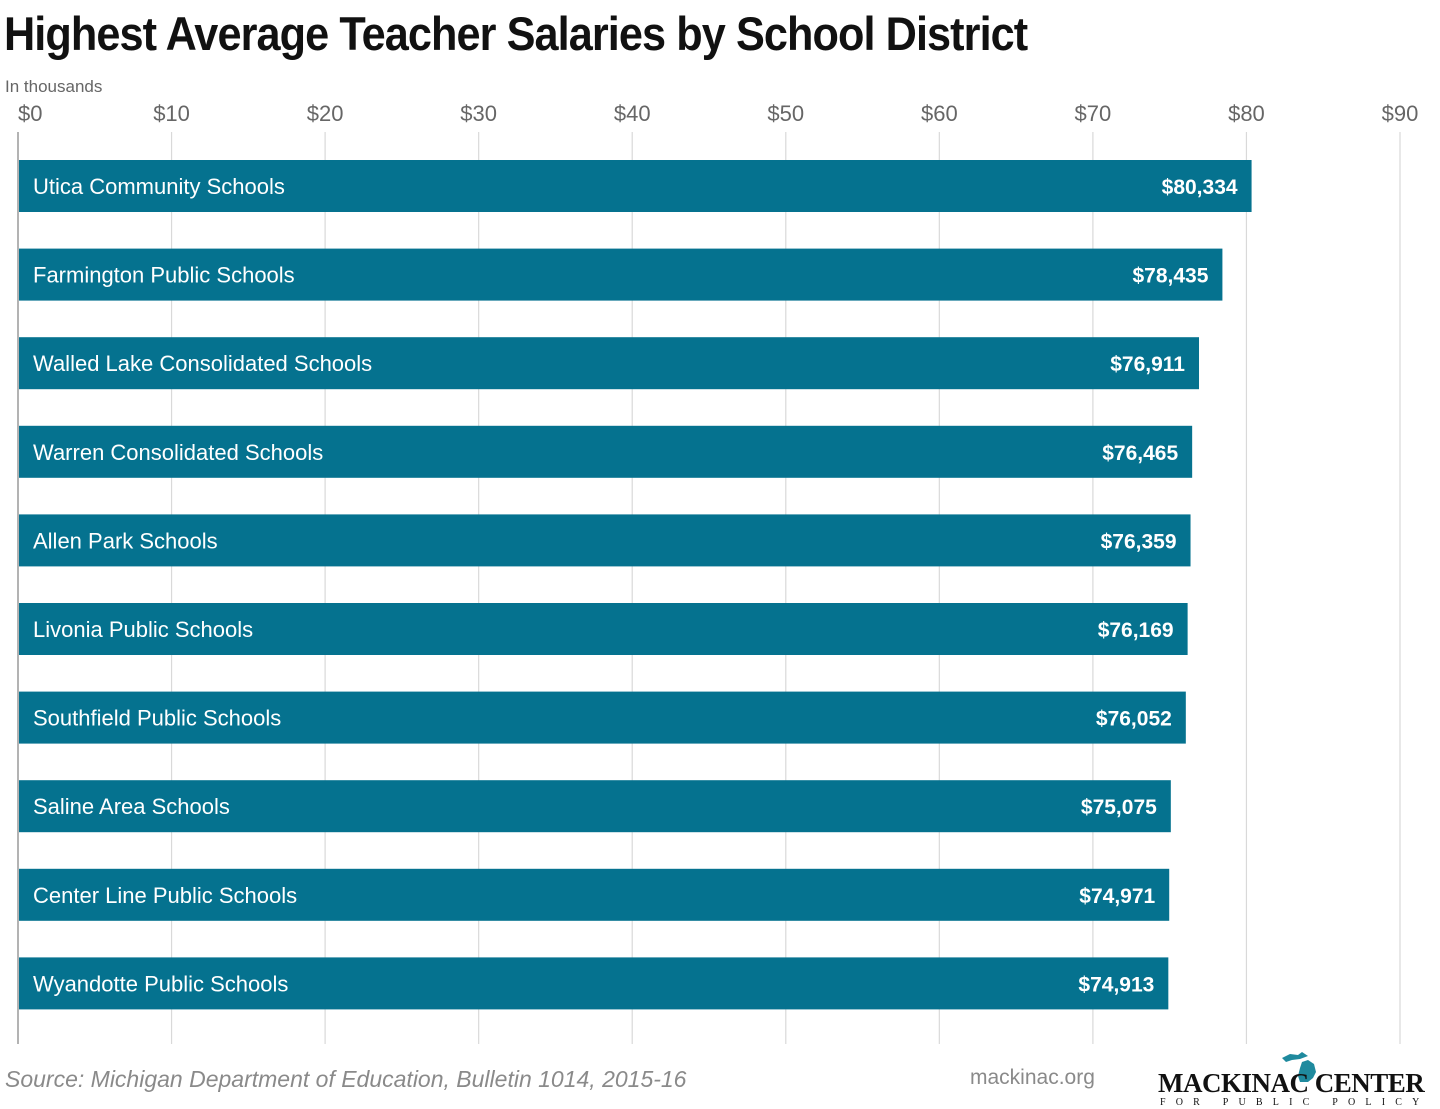 Image resolution: width=1440 pixels, height=1109 pixels. Describe the element at coordinates (1139, 541) in the screenshot. I see `bar-value-label: $76,359` at that location.